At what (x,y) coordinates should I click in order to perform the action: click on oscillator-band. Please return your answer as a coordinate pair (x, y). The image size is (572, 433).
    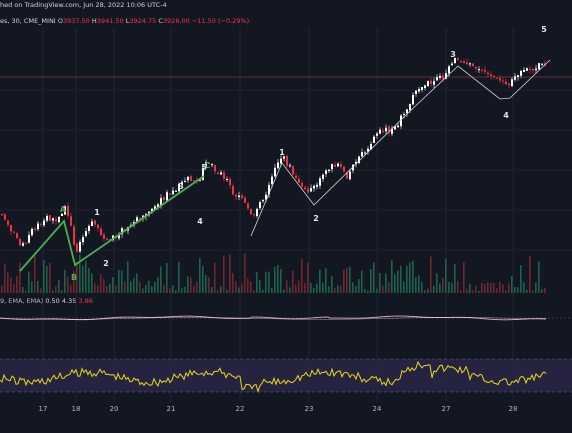
    Looking at the image, I should click on (286, 375).